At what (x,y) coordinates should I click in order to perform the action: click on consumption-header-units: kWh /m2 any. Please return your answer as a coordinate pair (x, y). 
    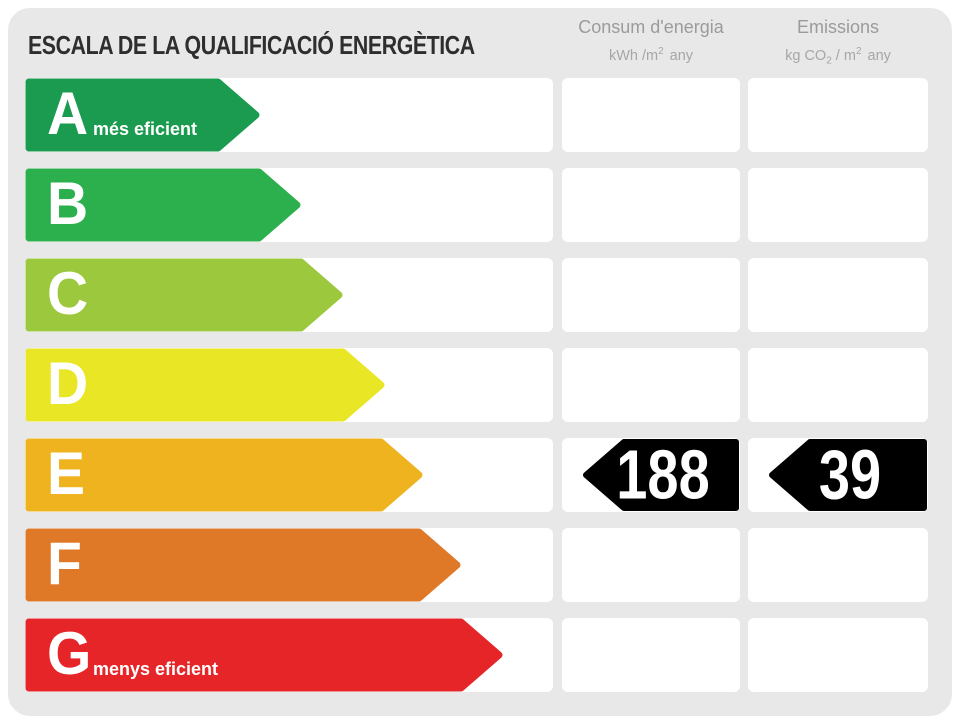
    Looking at the image, I should click on (651, 54).